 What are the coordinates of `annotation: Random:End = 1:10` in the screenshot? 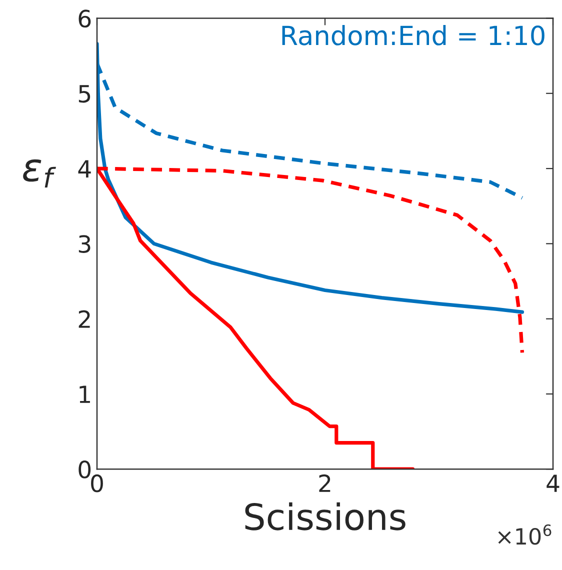 It's located at (413, 35).